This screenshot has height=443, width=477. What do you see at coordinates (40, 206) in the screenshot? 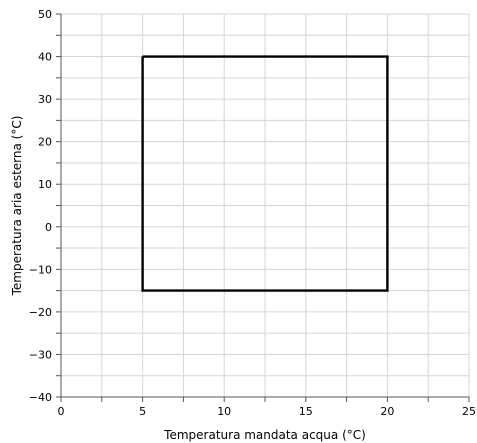
I see `y-tick-labels: −40 −30 −20 −10 0 10 20 30 40 50` at bounding box center [40, 206].